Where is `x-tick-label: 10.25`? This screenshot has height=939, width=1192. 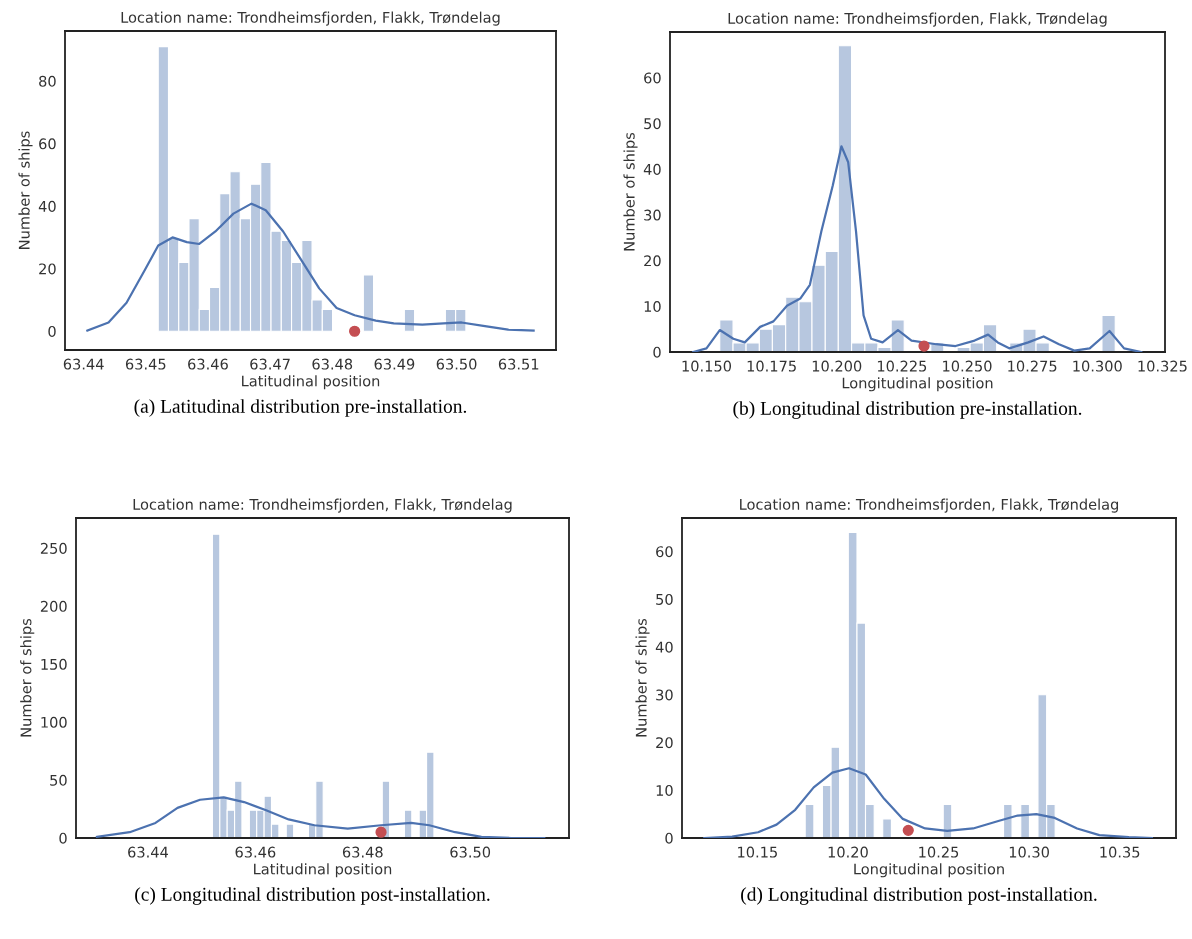 x-tick-label: 10.25 is located at coordinates (939, 852).